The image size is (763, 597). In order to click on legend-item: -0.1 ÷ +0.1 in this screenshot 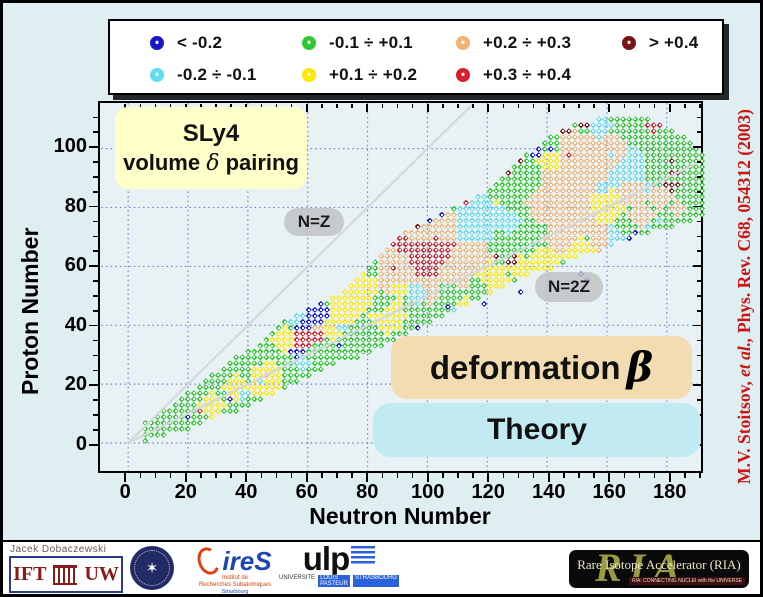, I will do `click(357, 43)`.